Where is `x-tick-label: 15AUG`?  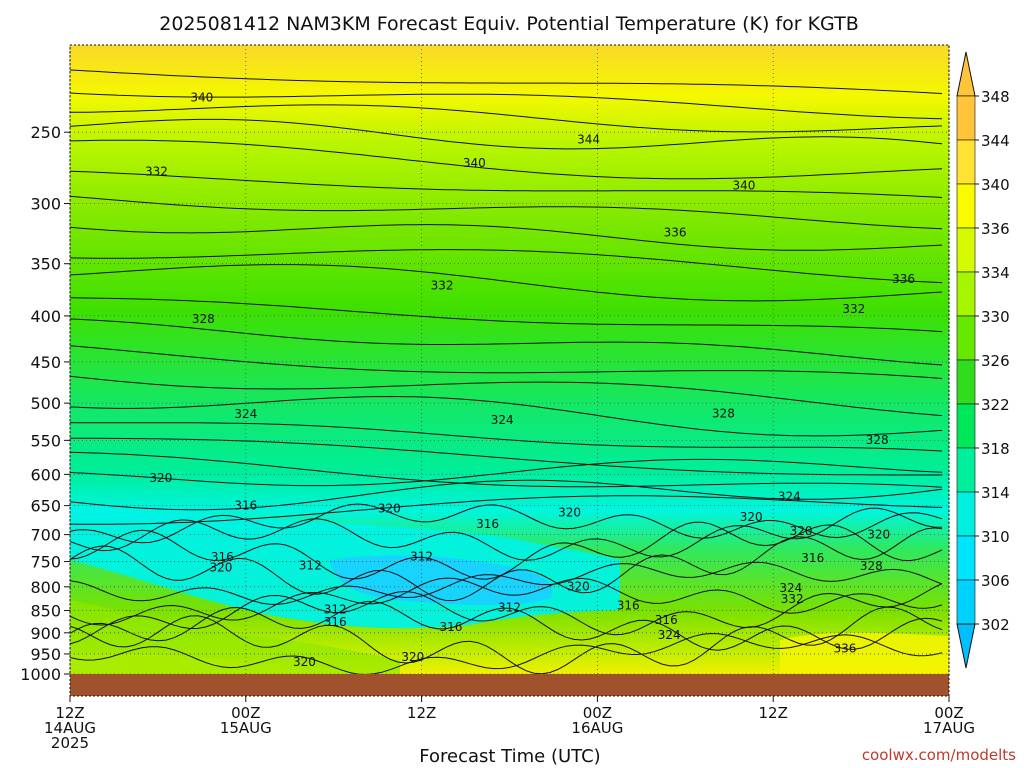
x-tick-label: 15AUG is located at coordinates (246, 728).